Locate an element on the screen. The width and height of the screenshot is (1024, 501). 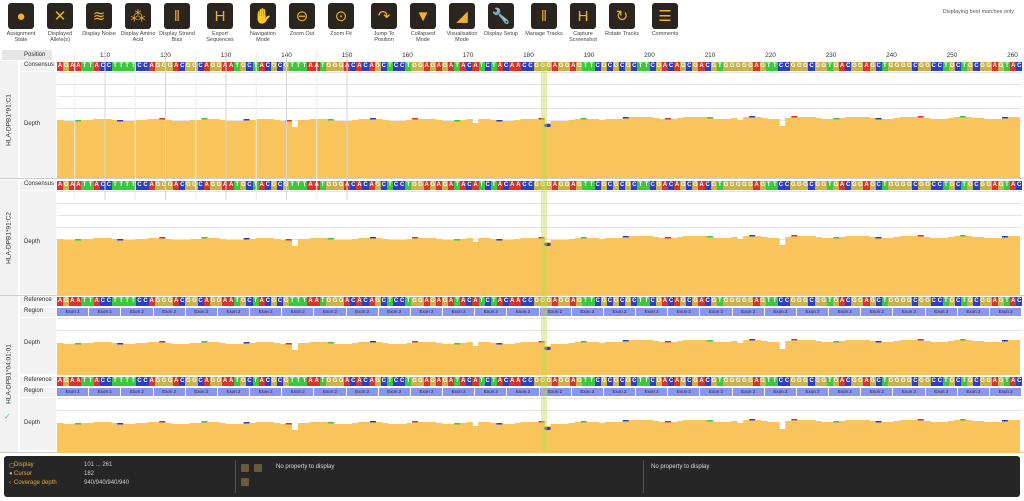
toolbar-button-display-strand-bias: ‖ Display Strand Bias is located at coordinates (177, 24).